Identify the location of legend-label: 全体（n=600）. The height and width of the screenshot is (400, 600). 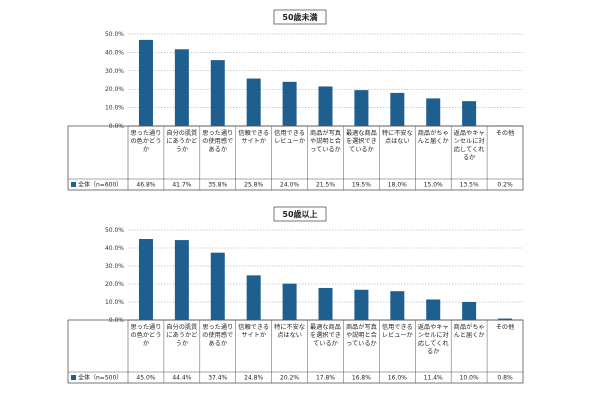
(100, 185).